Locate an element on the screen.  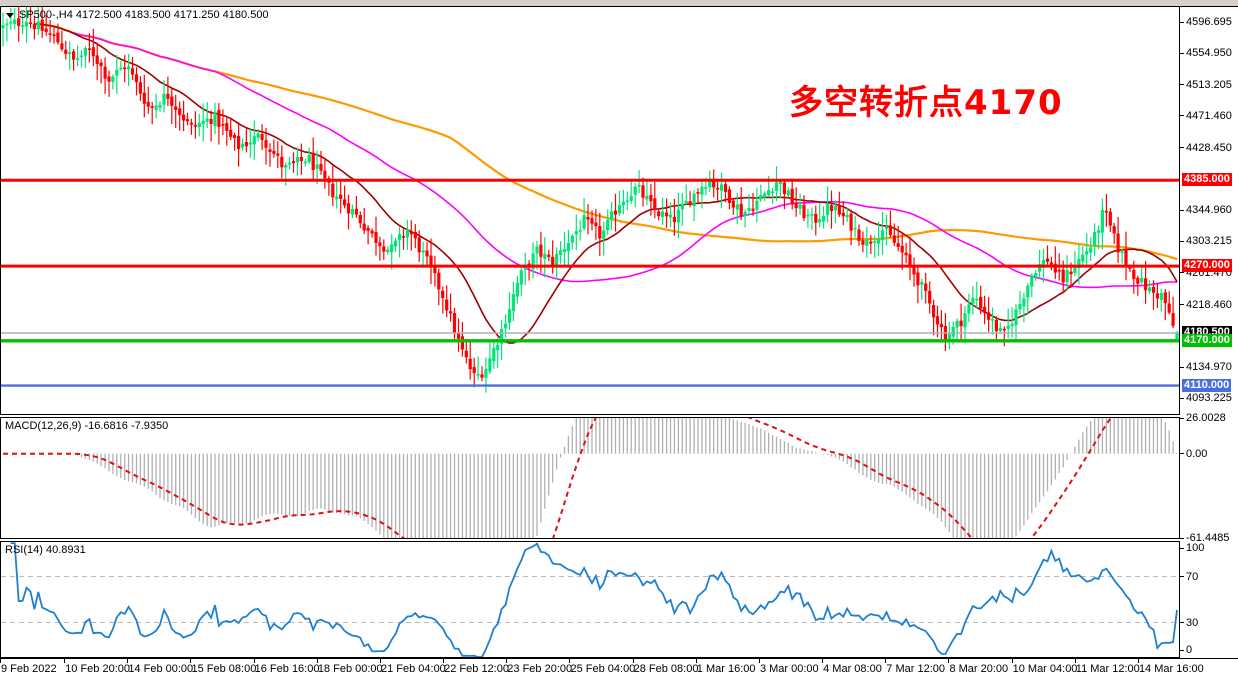
time-axis-label: 3 Mar 00:00 is located at coordinates (789, 669).